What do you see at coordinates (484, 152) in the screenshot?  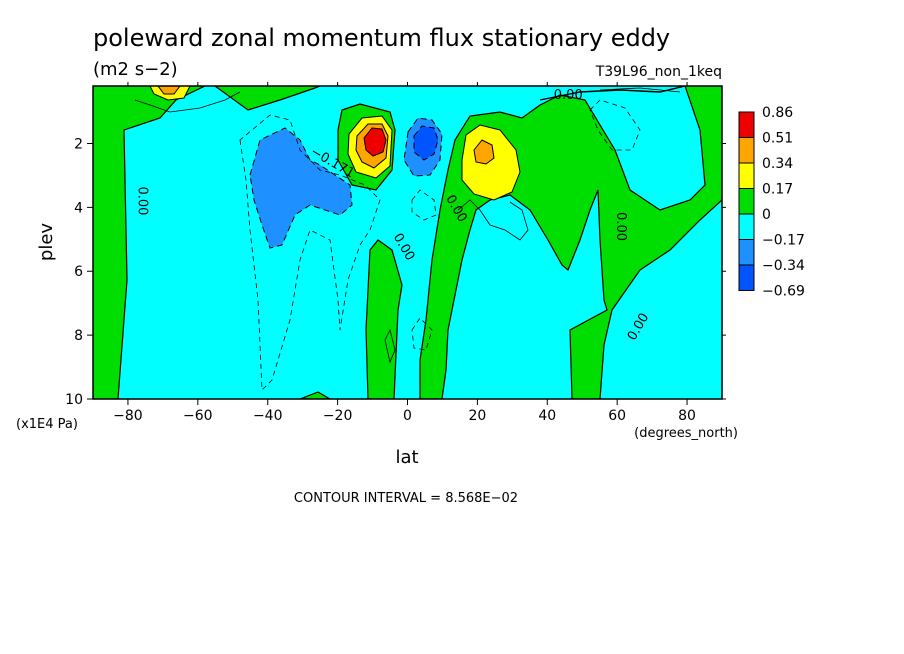 I see `region-orange-north` at bounding box center [484, 152].